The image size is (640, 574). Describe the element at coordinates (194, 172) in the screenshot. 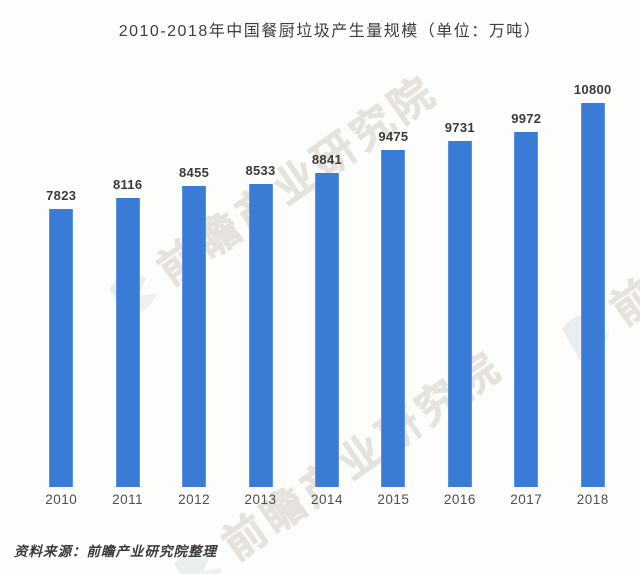

I see `bar-value-label: 8455` at that location.